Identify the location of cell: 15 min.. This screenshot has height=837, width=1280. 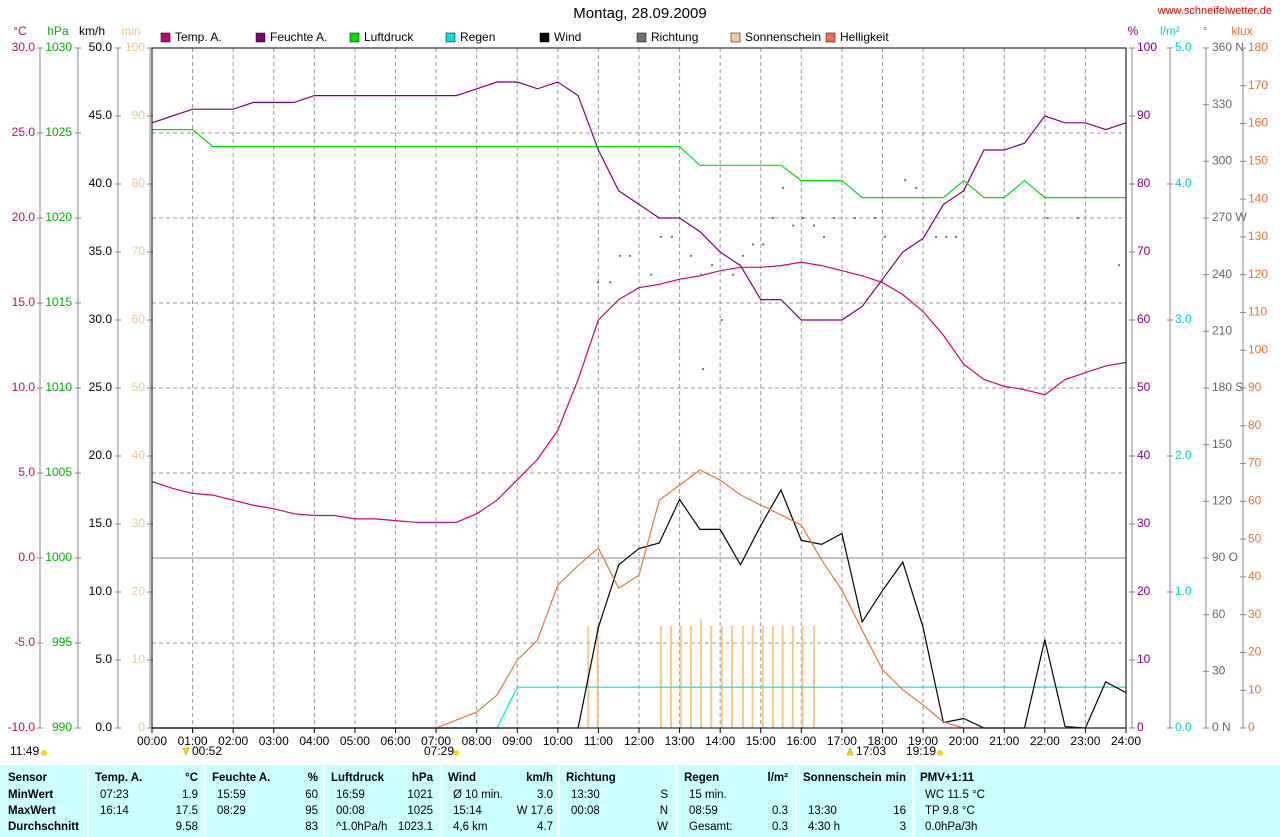
(708, 795).